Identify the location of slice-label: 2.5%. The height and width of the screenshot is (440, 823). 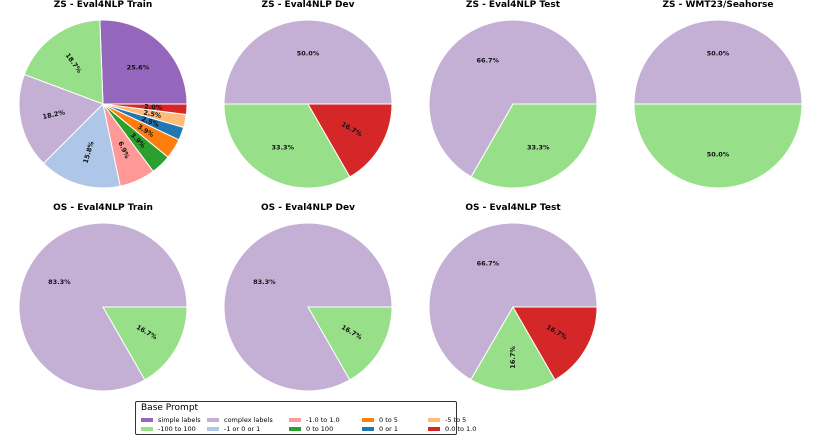
(153, 114).